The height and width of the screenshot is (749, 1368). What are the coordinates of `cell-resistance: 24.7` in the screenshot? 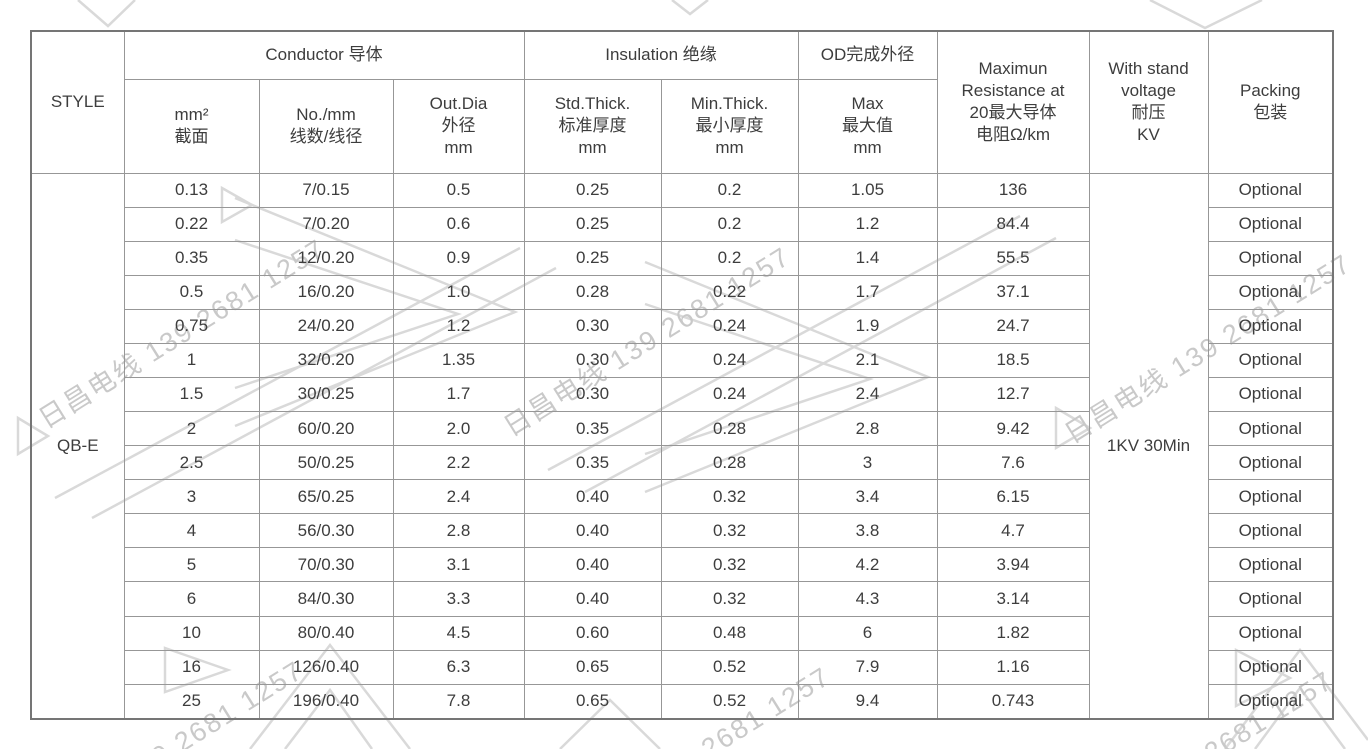 It's located at (1013, 326).